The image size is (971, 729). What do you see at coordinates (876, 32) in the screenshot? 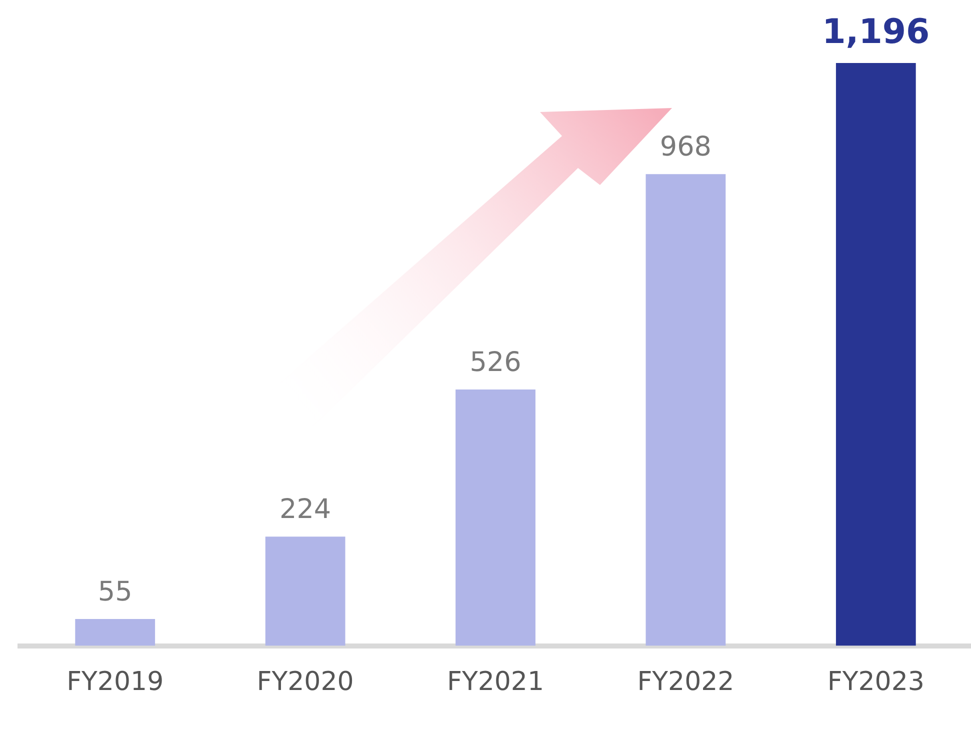
I see `data-label: 1,196` at bounding box center [876, 32].